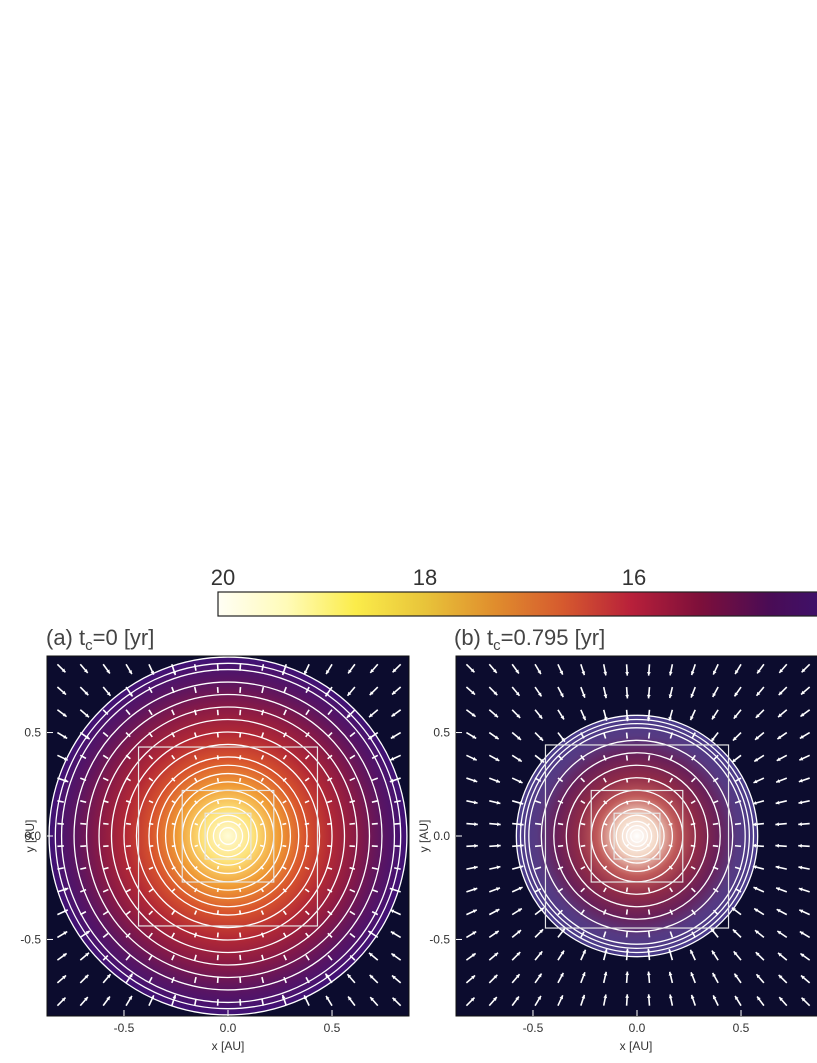 The height and width of the screenshot is (1063, 817). What do you see at coordinates (425, 577) in the screenshot?
I see `colorbar-tick-label: 18` at bounding box center [425, 577].